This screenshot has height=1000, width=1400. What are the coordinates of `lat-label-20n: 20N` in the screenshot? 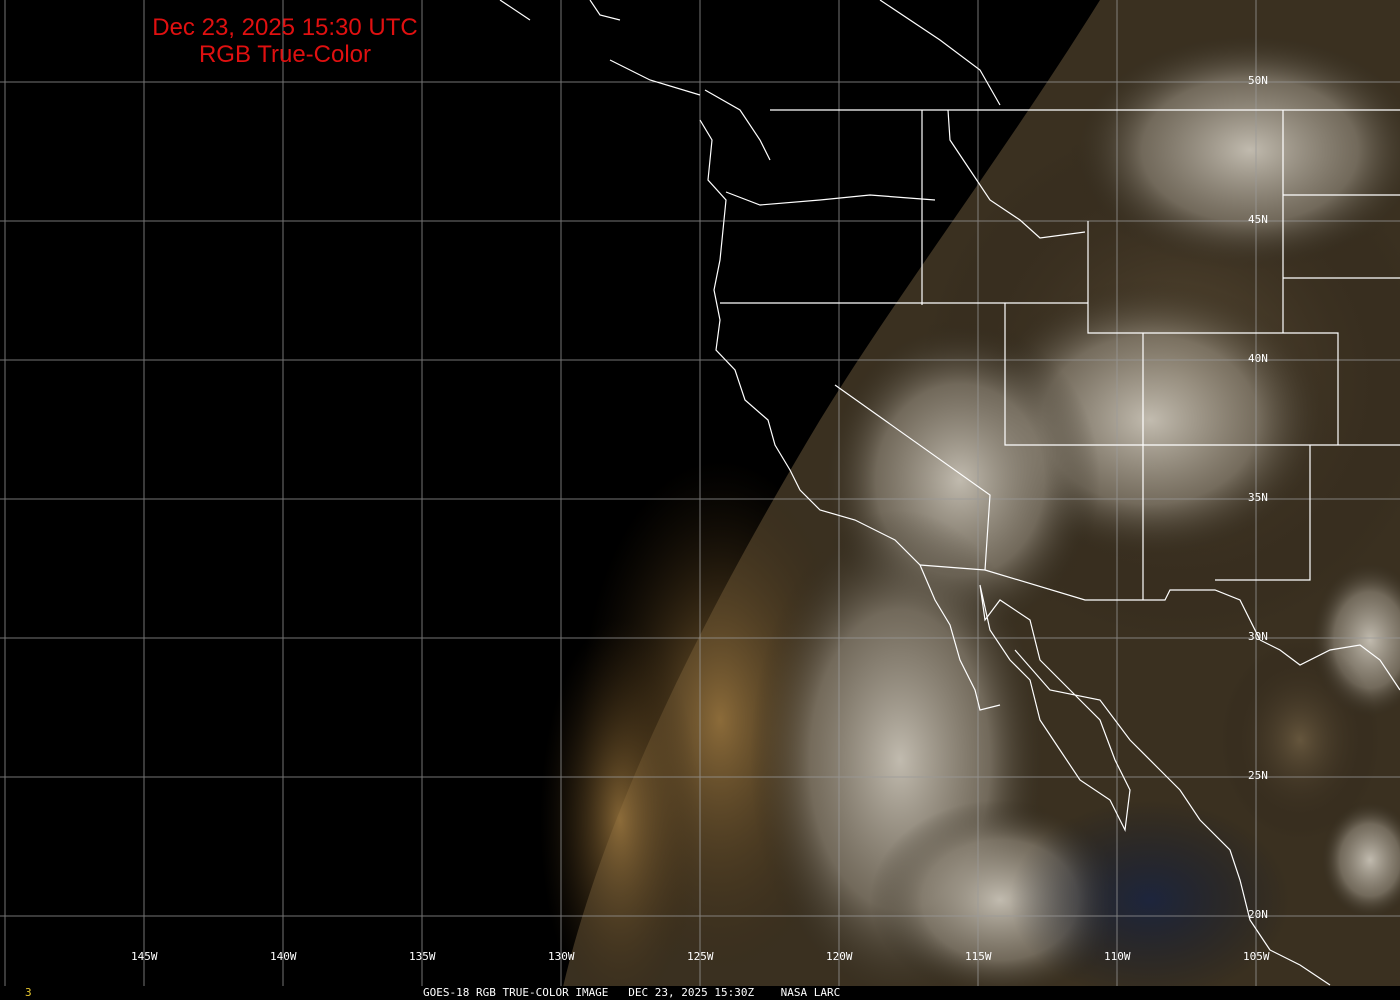 It's located at (1258, 914).